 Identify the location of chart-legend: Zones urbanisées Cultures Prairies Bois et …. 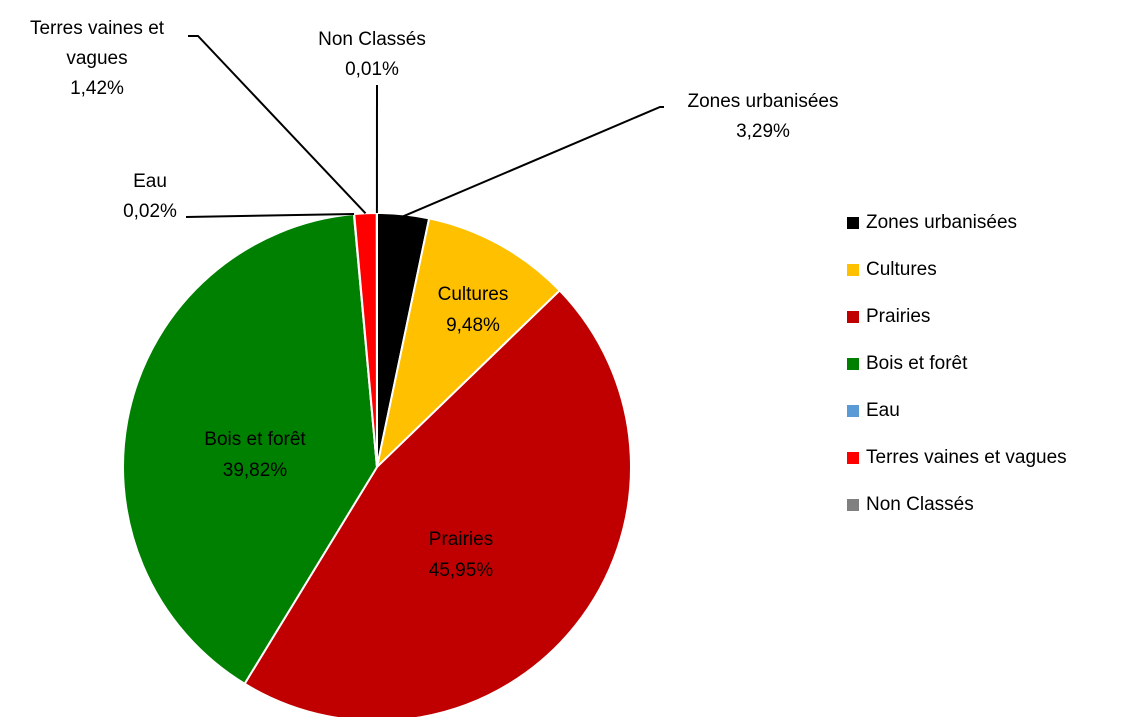
(982, 369).